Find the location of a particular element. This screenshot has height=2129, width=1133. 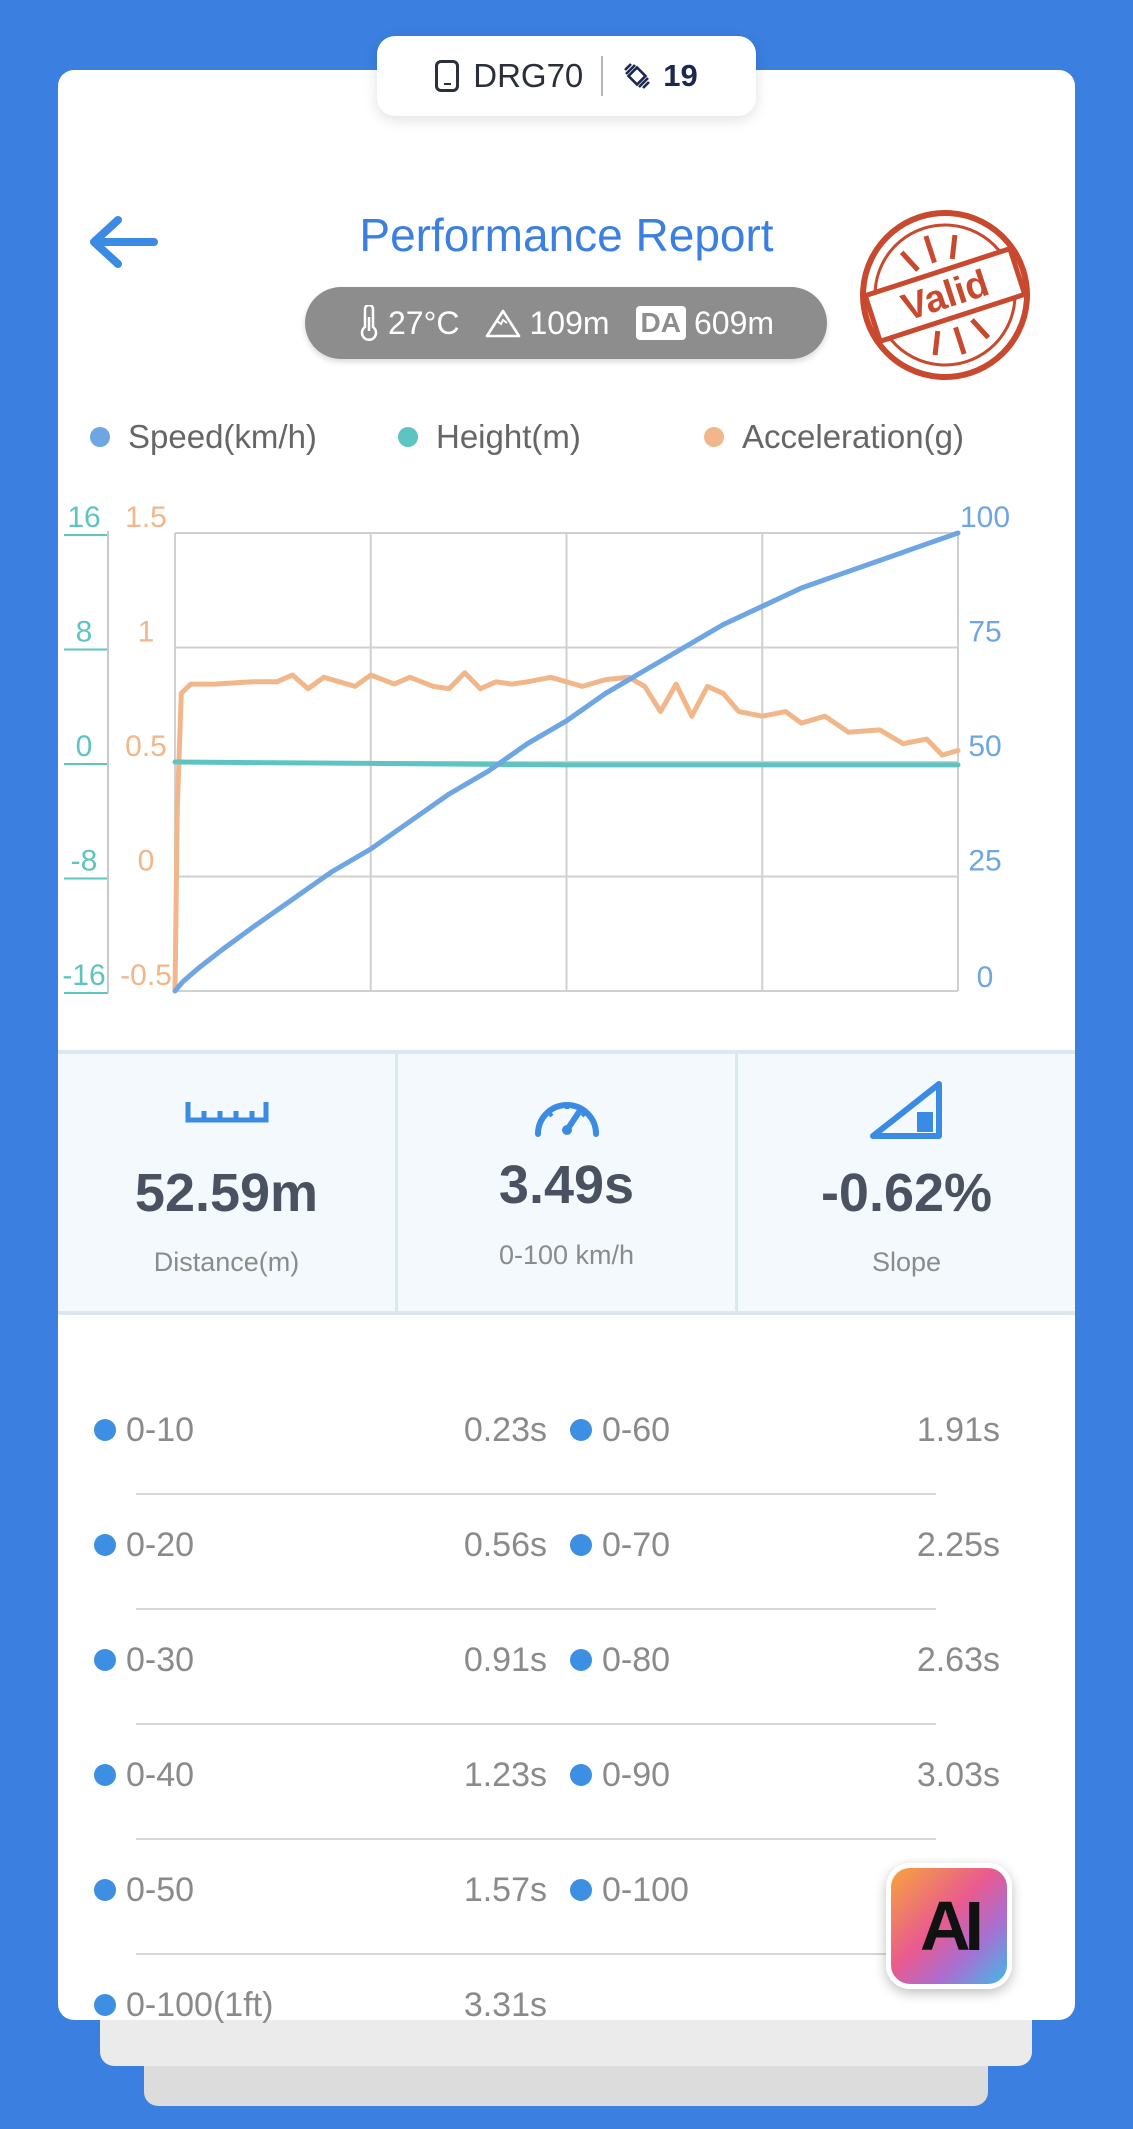

legend-label-acceleration: Acceleration(g) is located at coordinates (853, 436).